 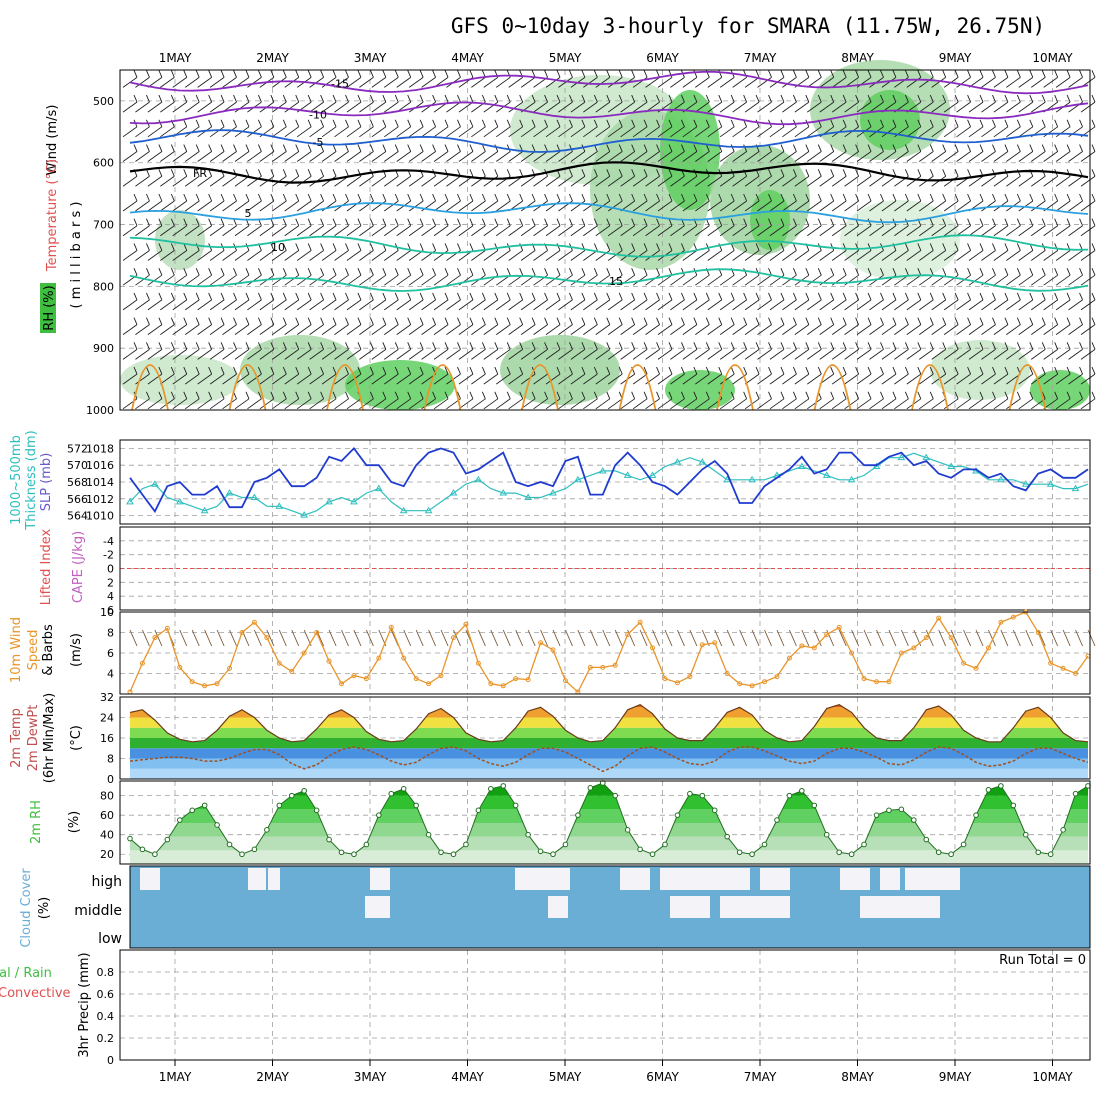 I want to click on isotherm-label: 10, so click(x=278, y=247).